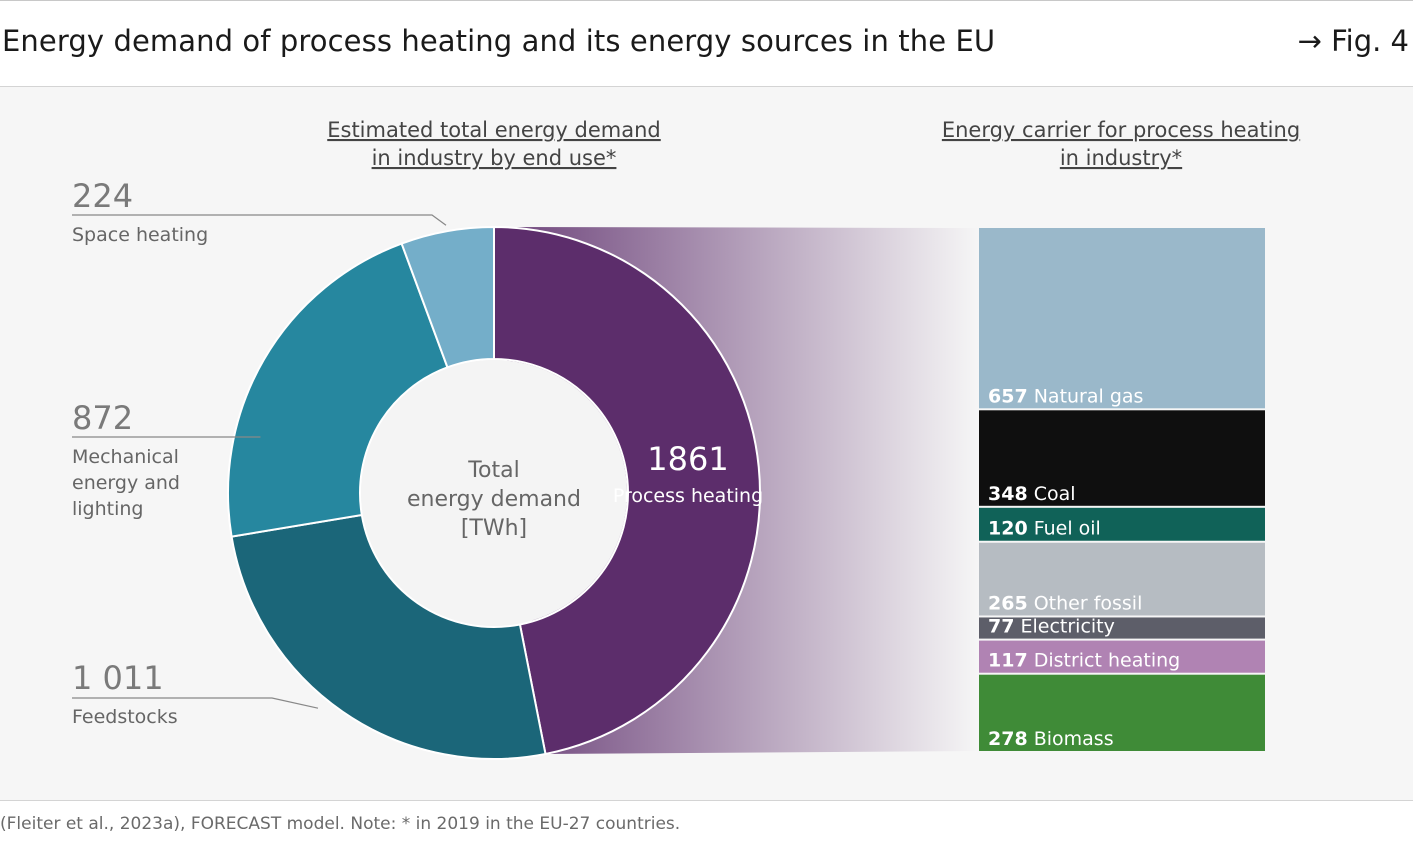 The image size is (1413, 849). What do you see at coordinates (688, 496) in the screenshot?
I see `process-heating-label: Process heating` at bounding box center [688, 496].